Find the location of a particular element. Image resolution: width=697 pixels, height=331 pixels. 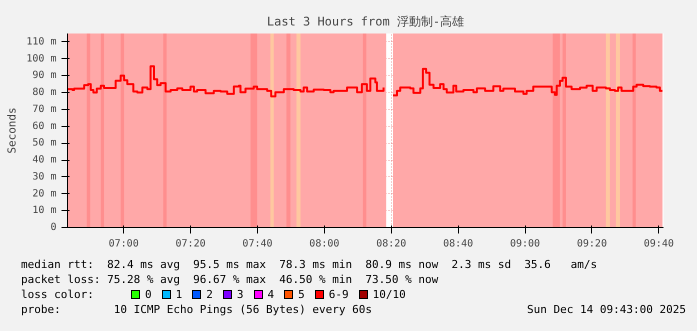

text: Sun Dec 14 09:43:00 2025 is located at coordinates (606, 309).